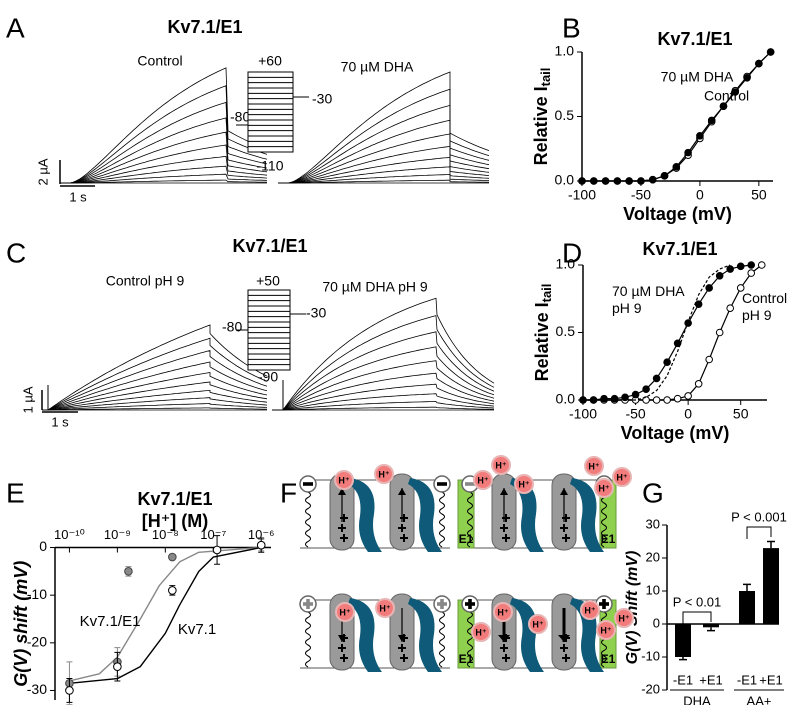 This screenshot has width=799, height=705. I want to click on y-tick-label: 30, so click(653, 523).